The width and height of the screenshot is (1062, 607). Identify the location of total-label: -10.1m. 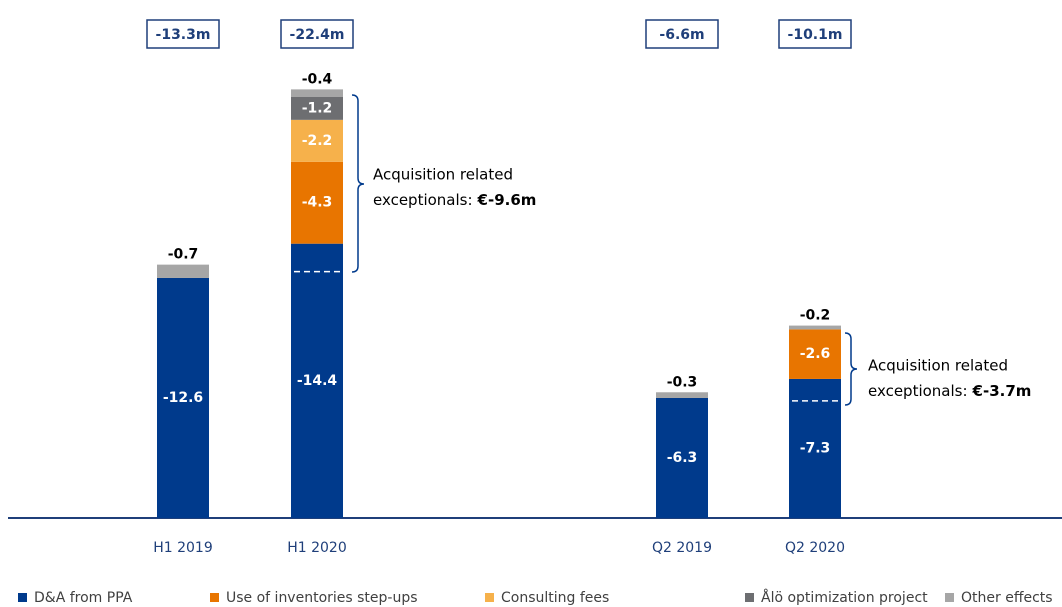
(815, 35).